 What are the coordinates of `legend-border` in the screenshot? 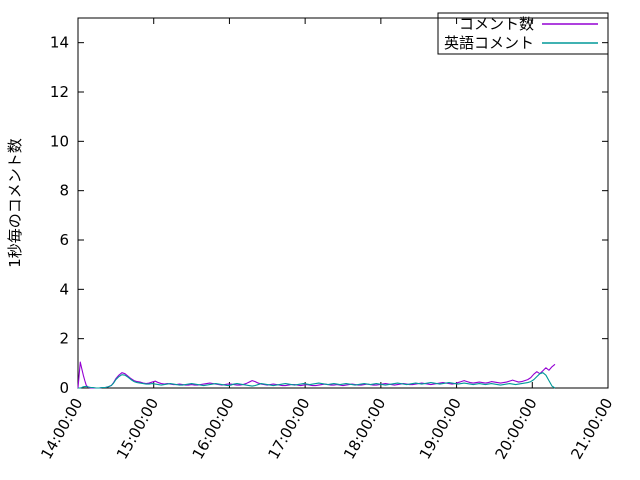 It's located at (523, 33).